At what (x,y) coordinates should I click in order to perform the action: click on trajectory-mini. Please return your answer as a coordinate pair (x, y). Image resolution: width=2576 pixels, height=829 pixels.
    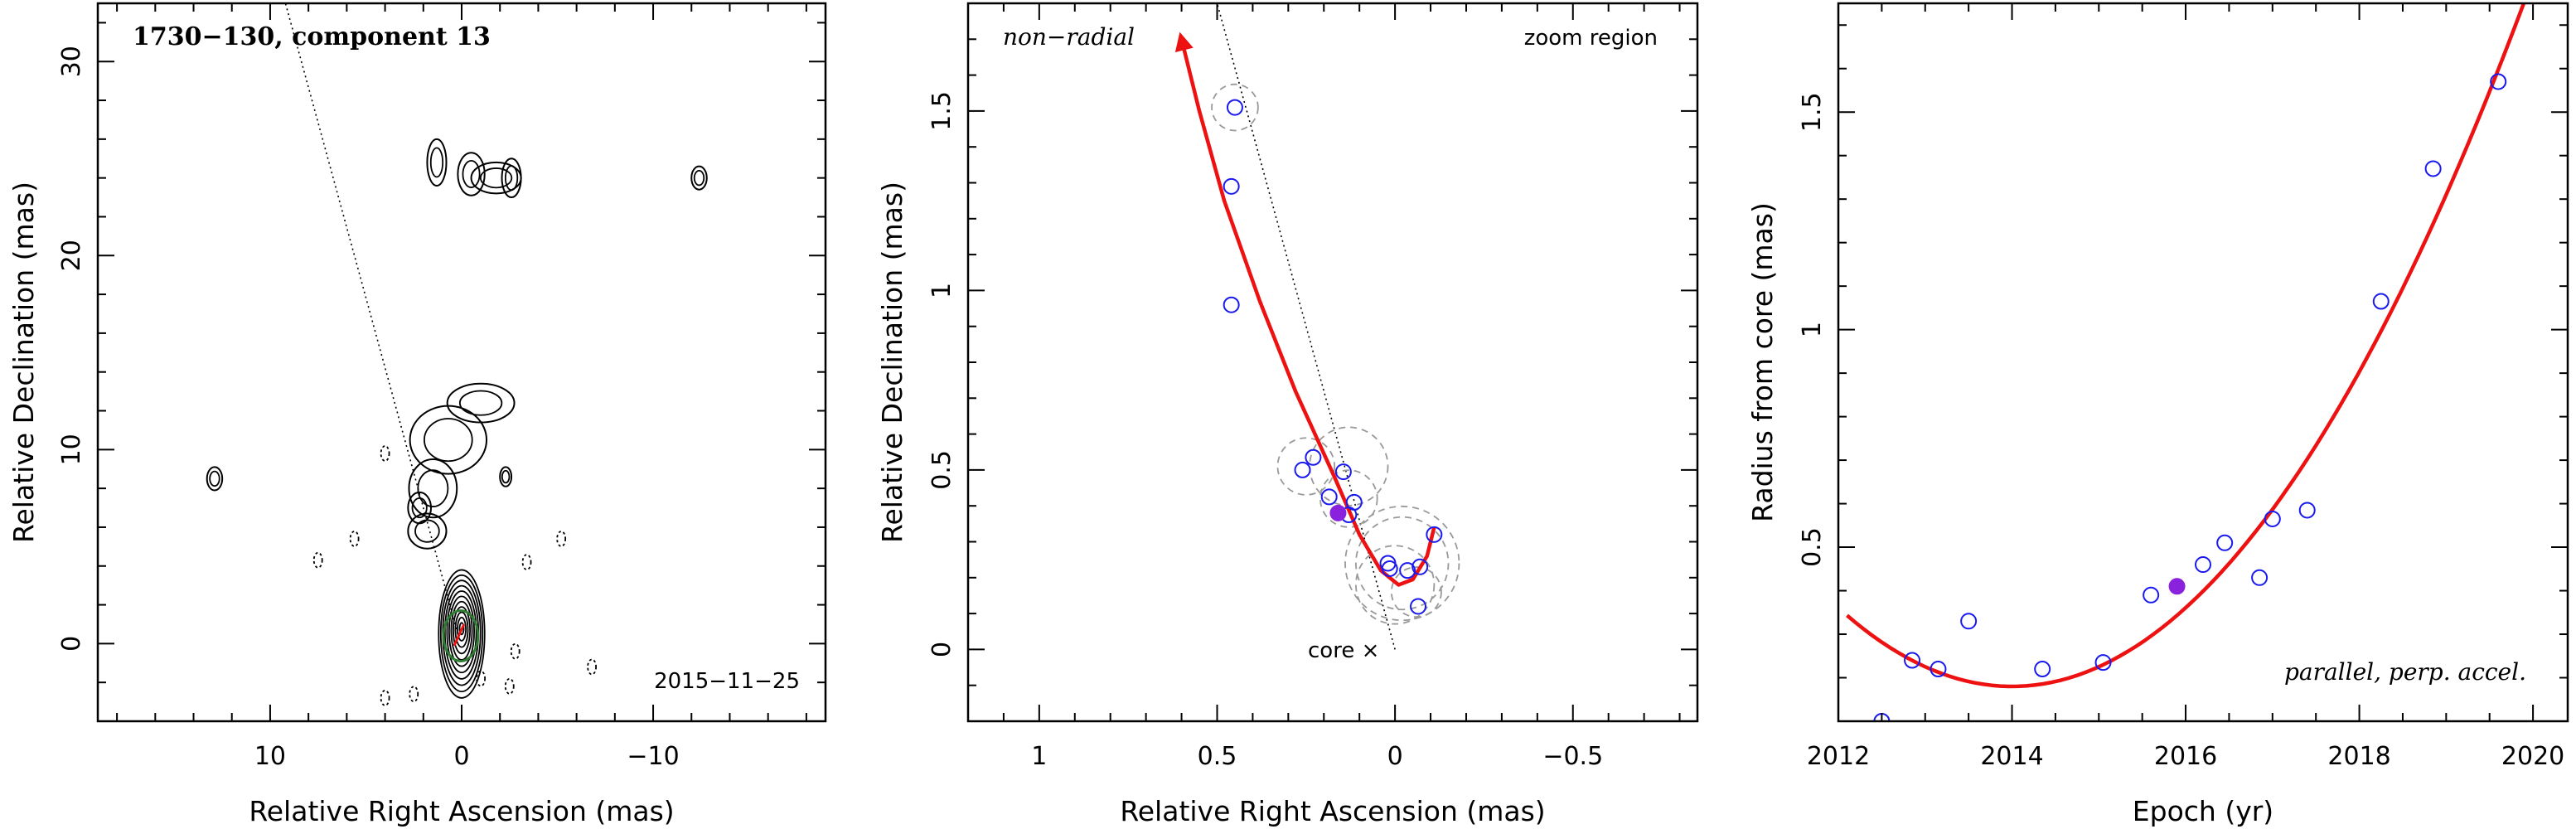
    Looking at the image, I should click on (459, 635).